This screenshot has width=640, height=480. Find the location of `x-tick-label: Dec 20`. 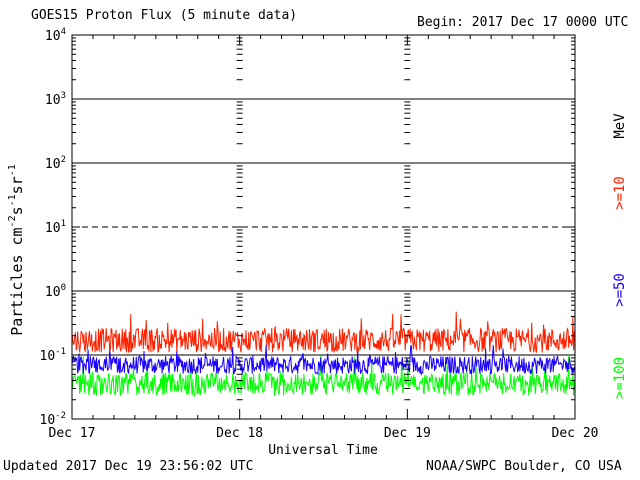

x-tick-label: Dec 20 is located at coordinates (575, 433).